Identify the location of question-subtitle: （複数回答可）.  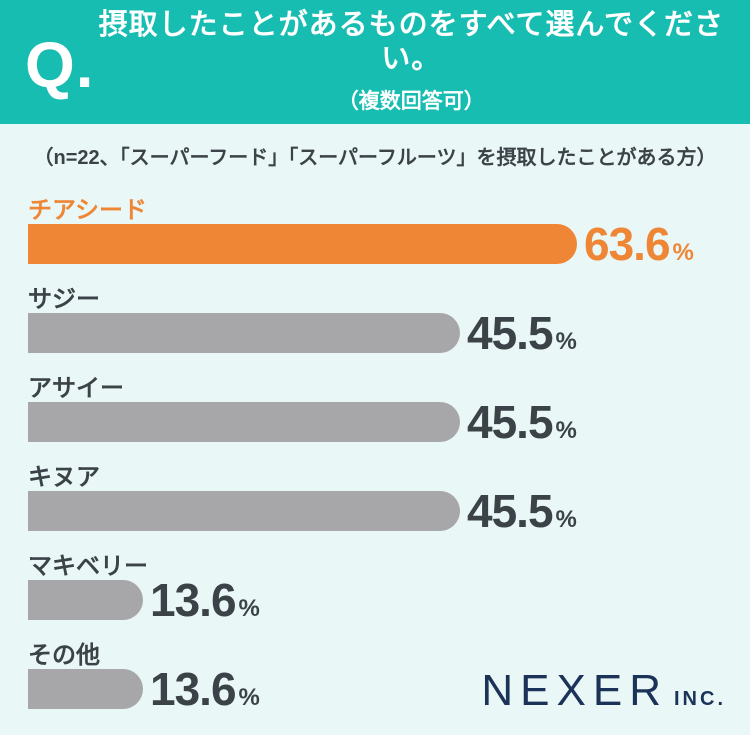
(411, 101).